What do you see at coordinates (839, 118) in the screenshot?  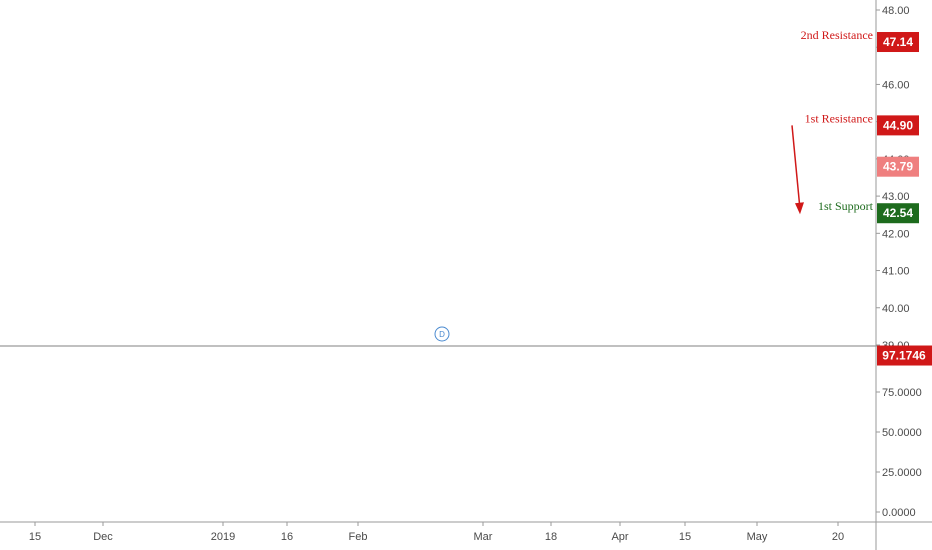 I see `level-name: 1st Resistance` at bounding box center [839, 118].